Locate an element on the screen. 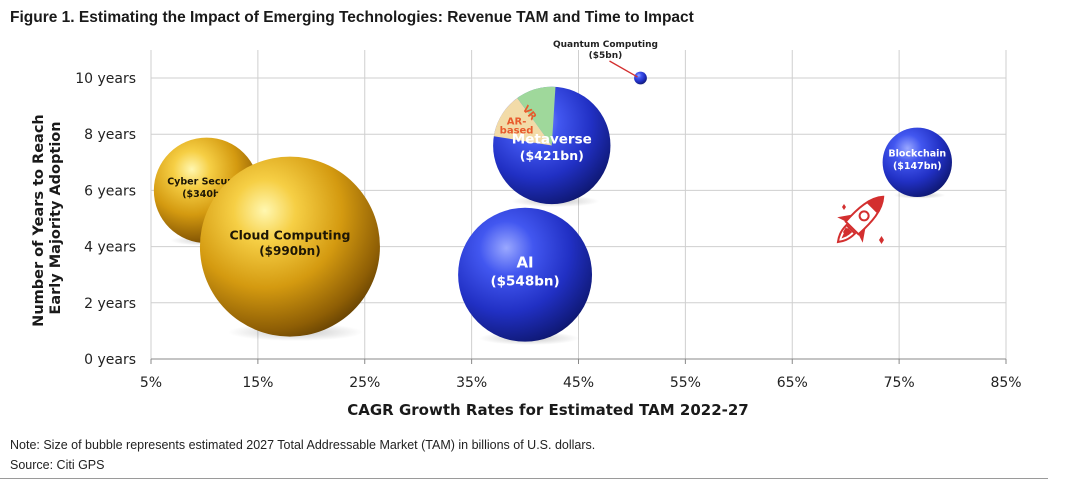  x-tick-label: 55% is located at coordinates (685, 383).